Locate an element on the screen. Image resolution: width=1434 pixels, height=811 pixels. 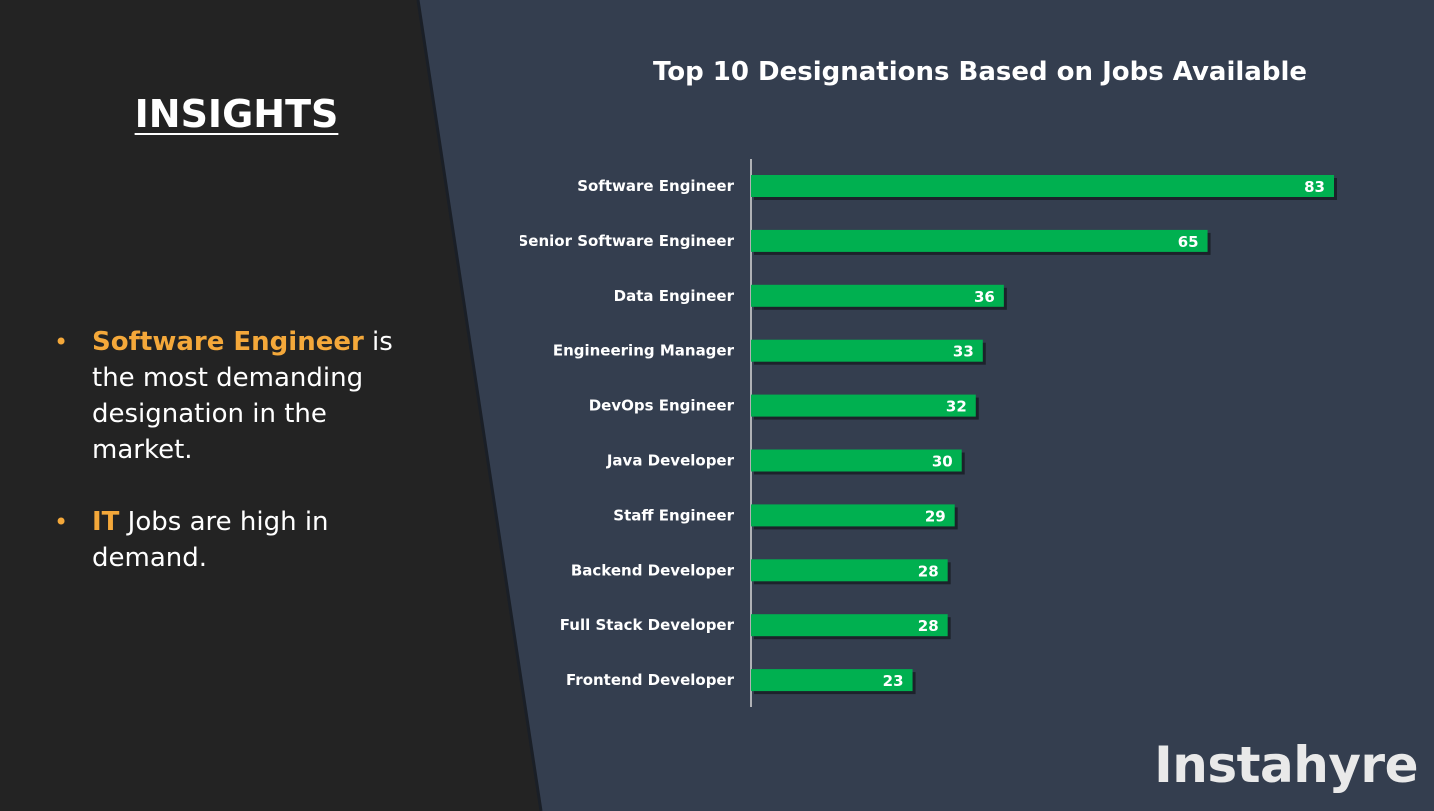
category-label-8: Backend Developer is located at coordinates (653, 570).